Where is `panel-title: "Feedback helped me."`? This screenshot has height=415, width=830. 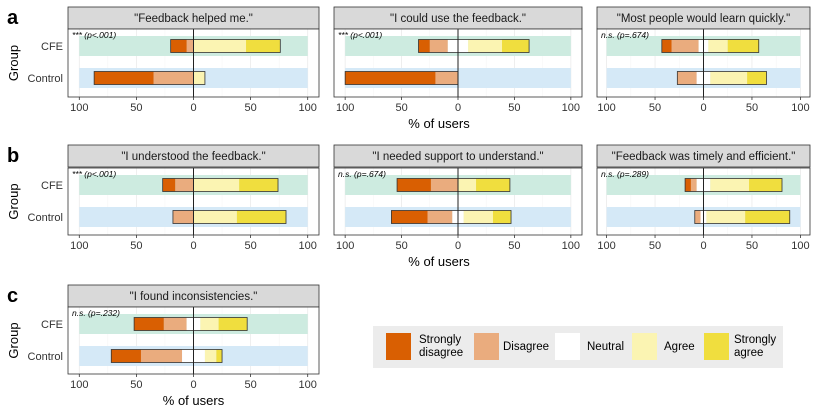
panel-title: "Feedback helped me." is located at coordinates (193, 19).